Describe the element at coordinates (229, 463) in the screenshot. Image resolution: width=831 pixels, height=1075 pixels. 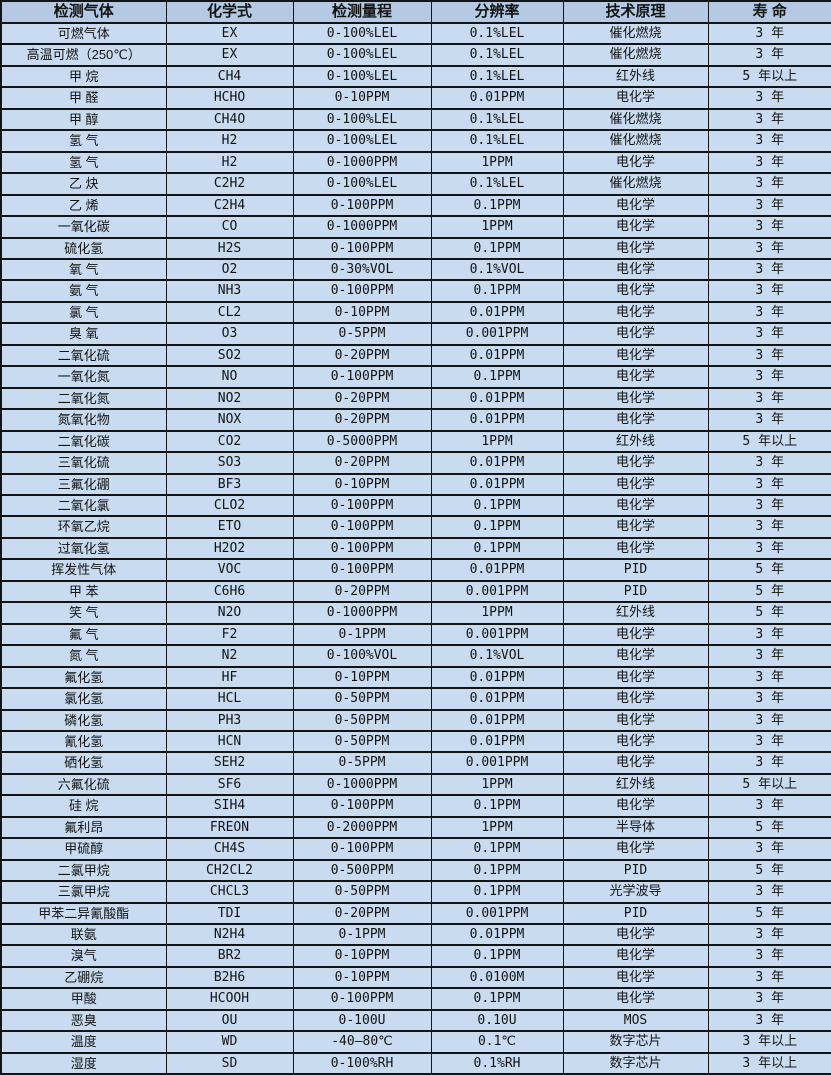
I see `cell-formula: SO3` at that location.